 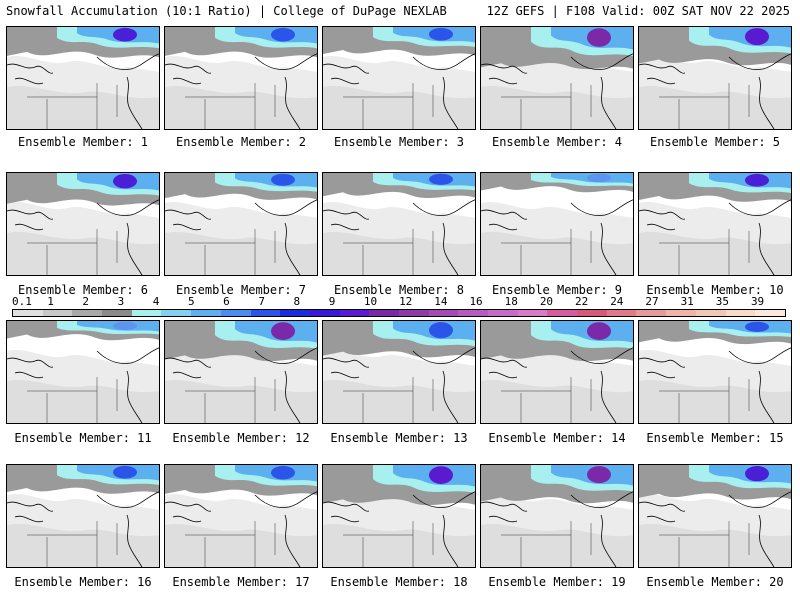 What do you see at coordinates (83, 438) in the screenshot?
I see `ensemble-member-label: Ensemble Member: 11` at bounding box center [83, 438].